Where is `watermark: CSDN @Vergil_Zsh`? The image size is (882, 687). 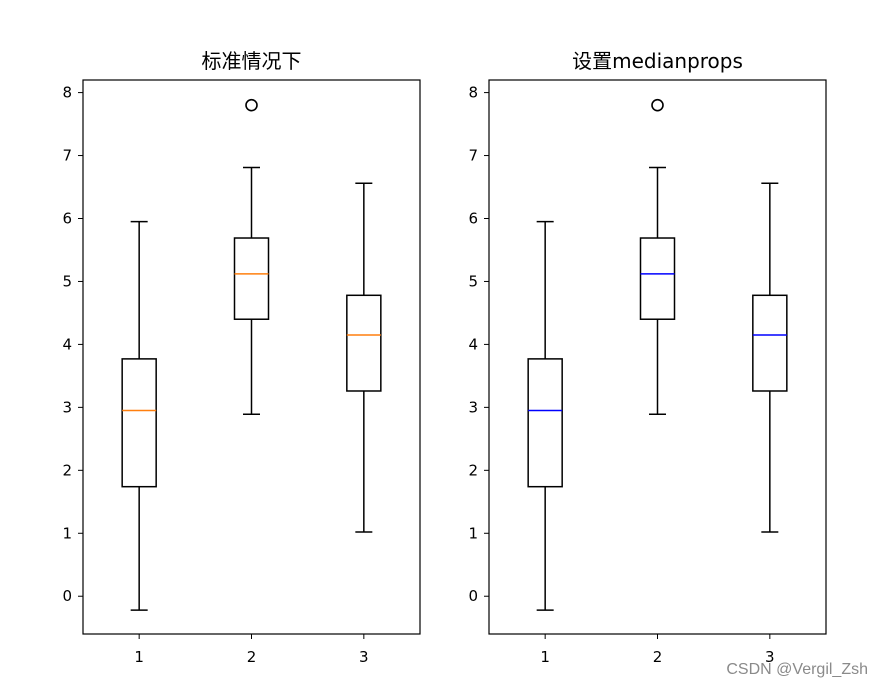
watermark: CSDN @Vergil_Zsh is located at coordinates (797, 669).